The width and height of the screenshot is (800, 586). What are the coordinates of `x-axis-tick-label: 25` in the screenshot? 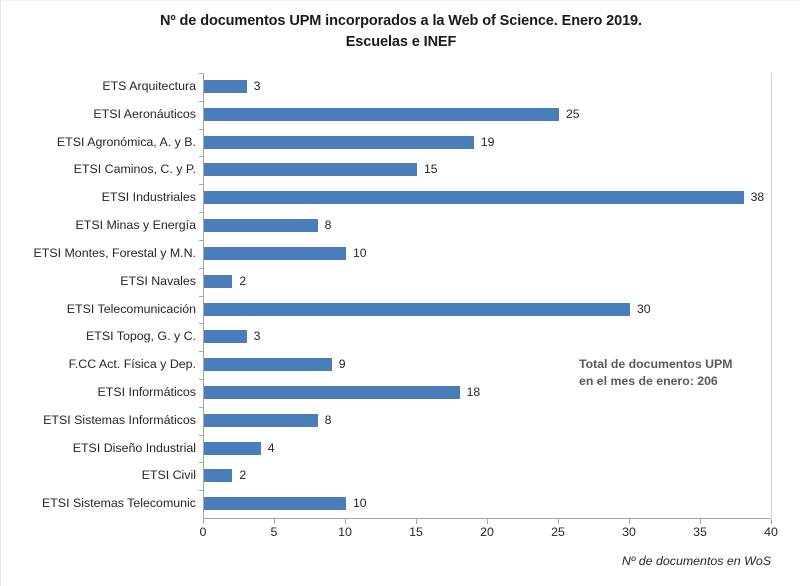 It's located at (558, 532).